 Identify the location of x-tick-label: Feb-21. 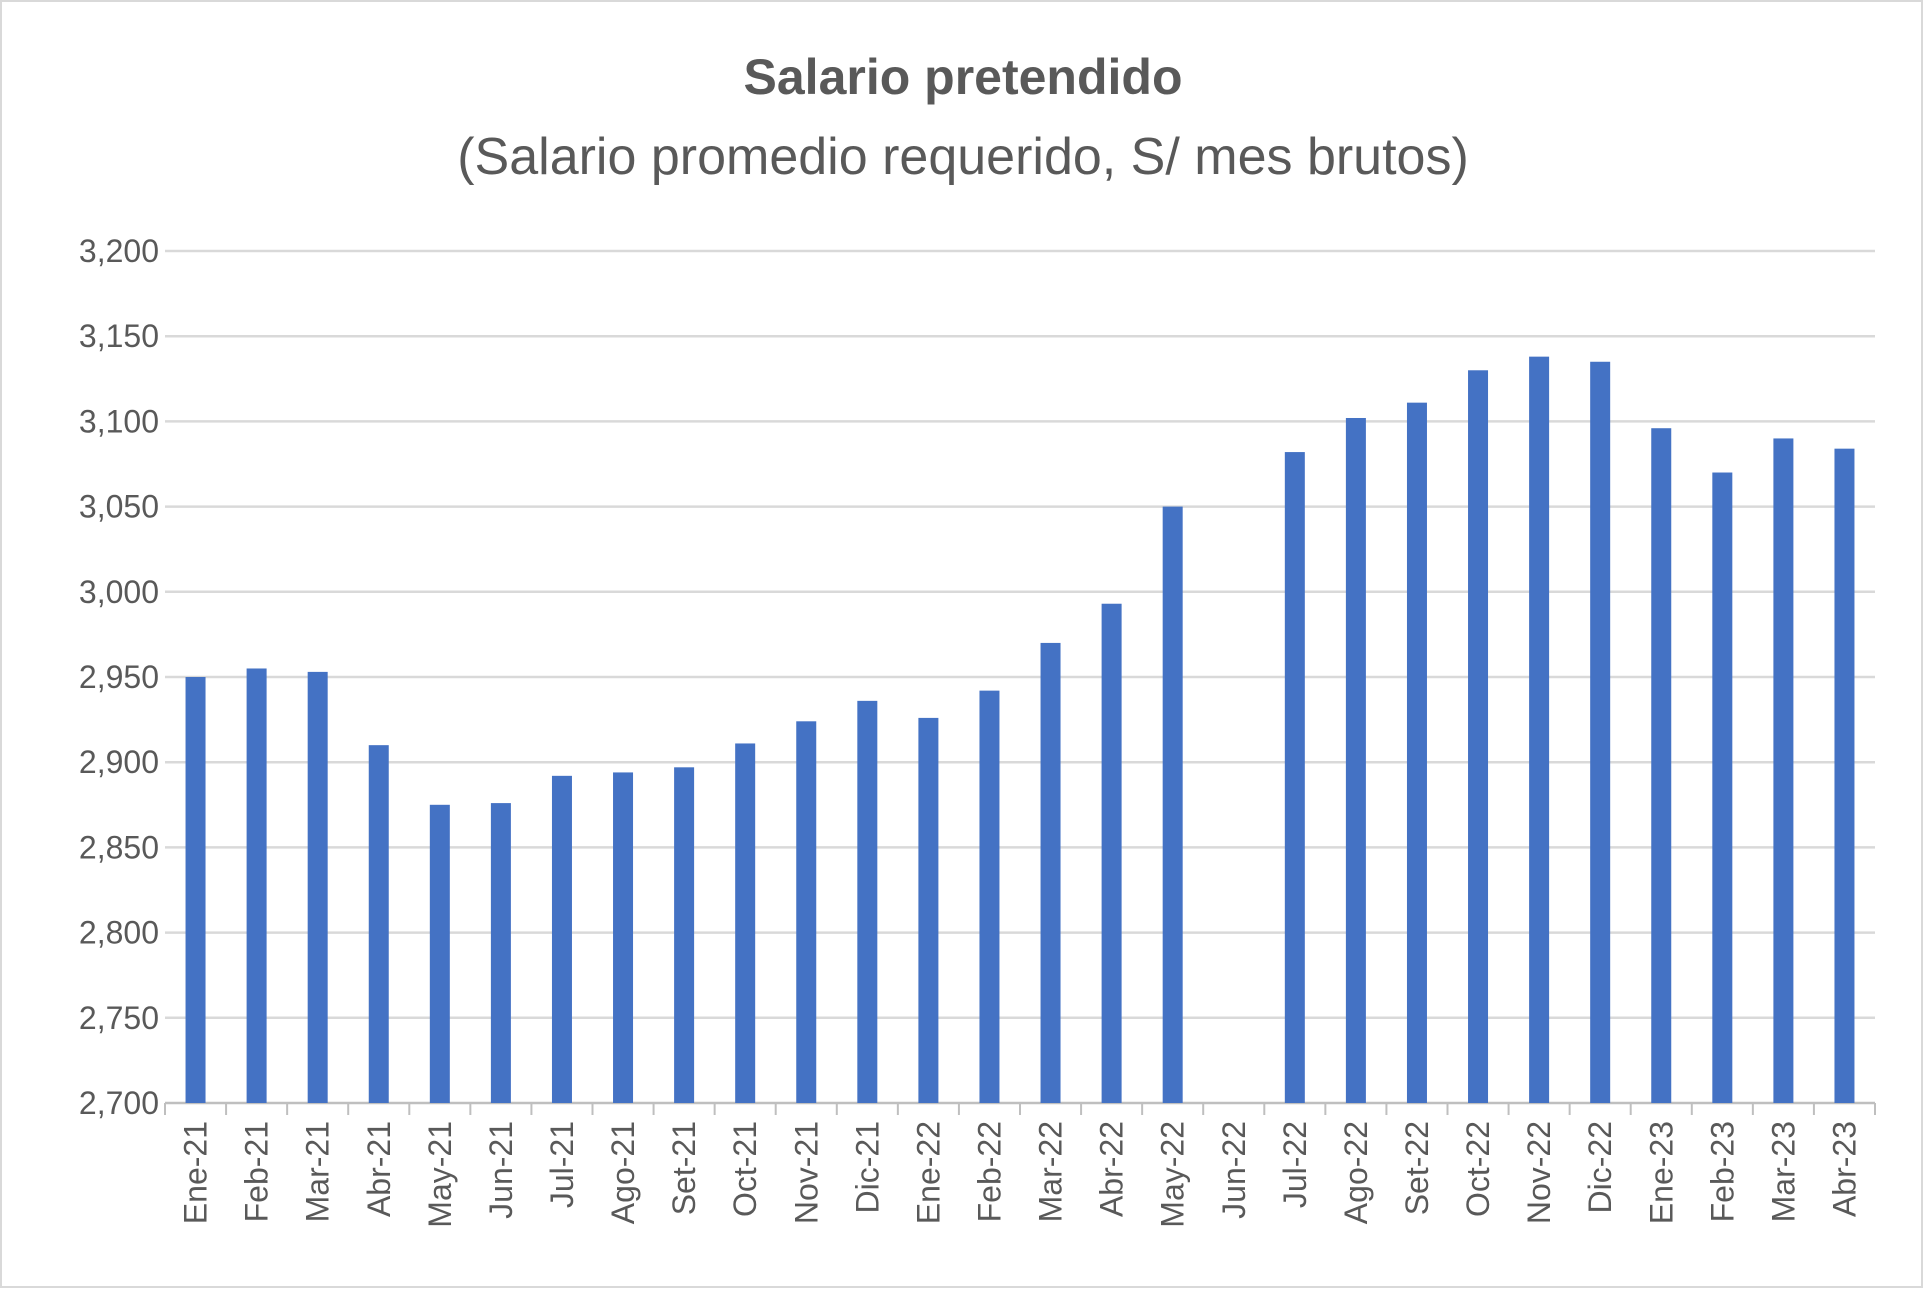
(257, 1171).